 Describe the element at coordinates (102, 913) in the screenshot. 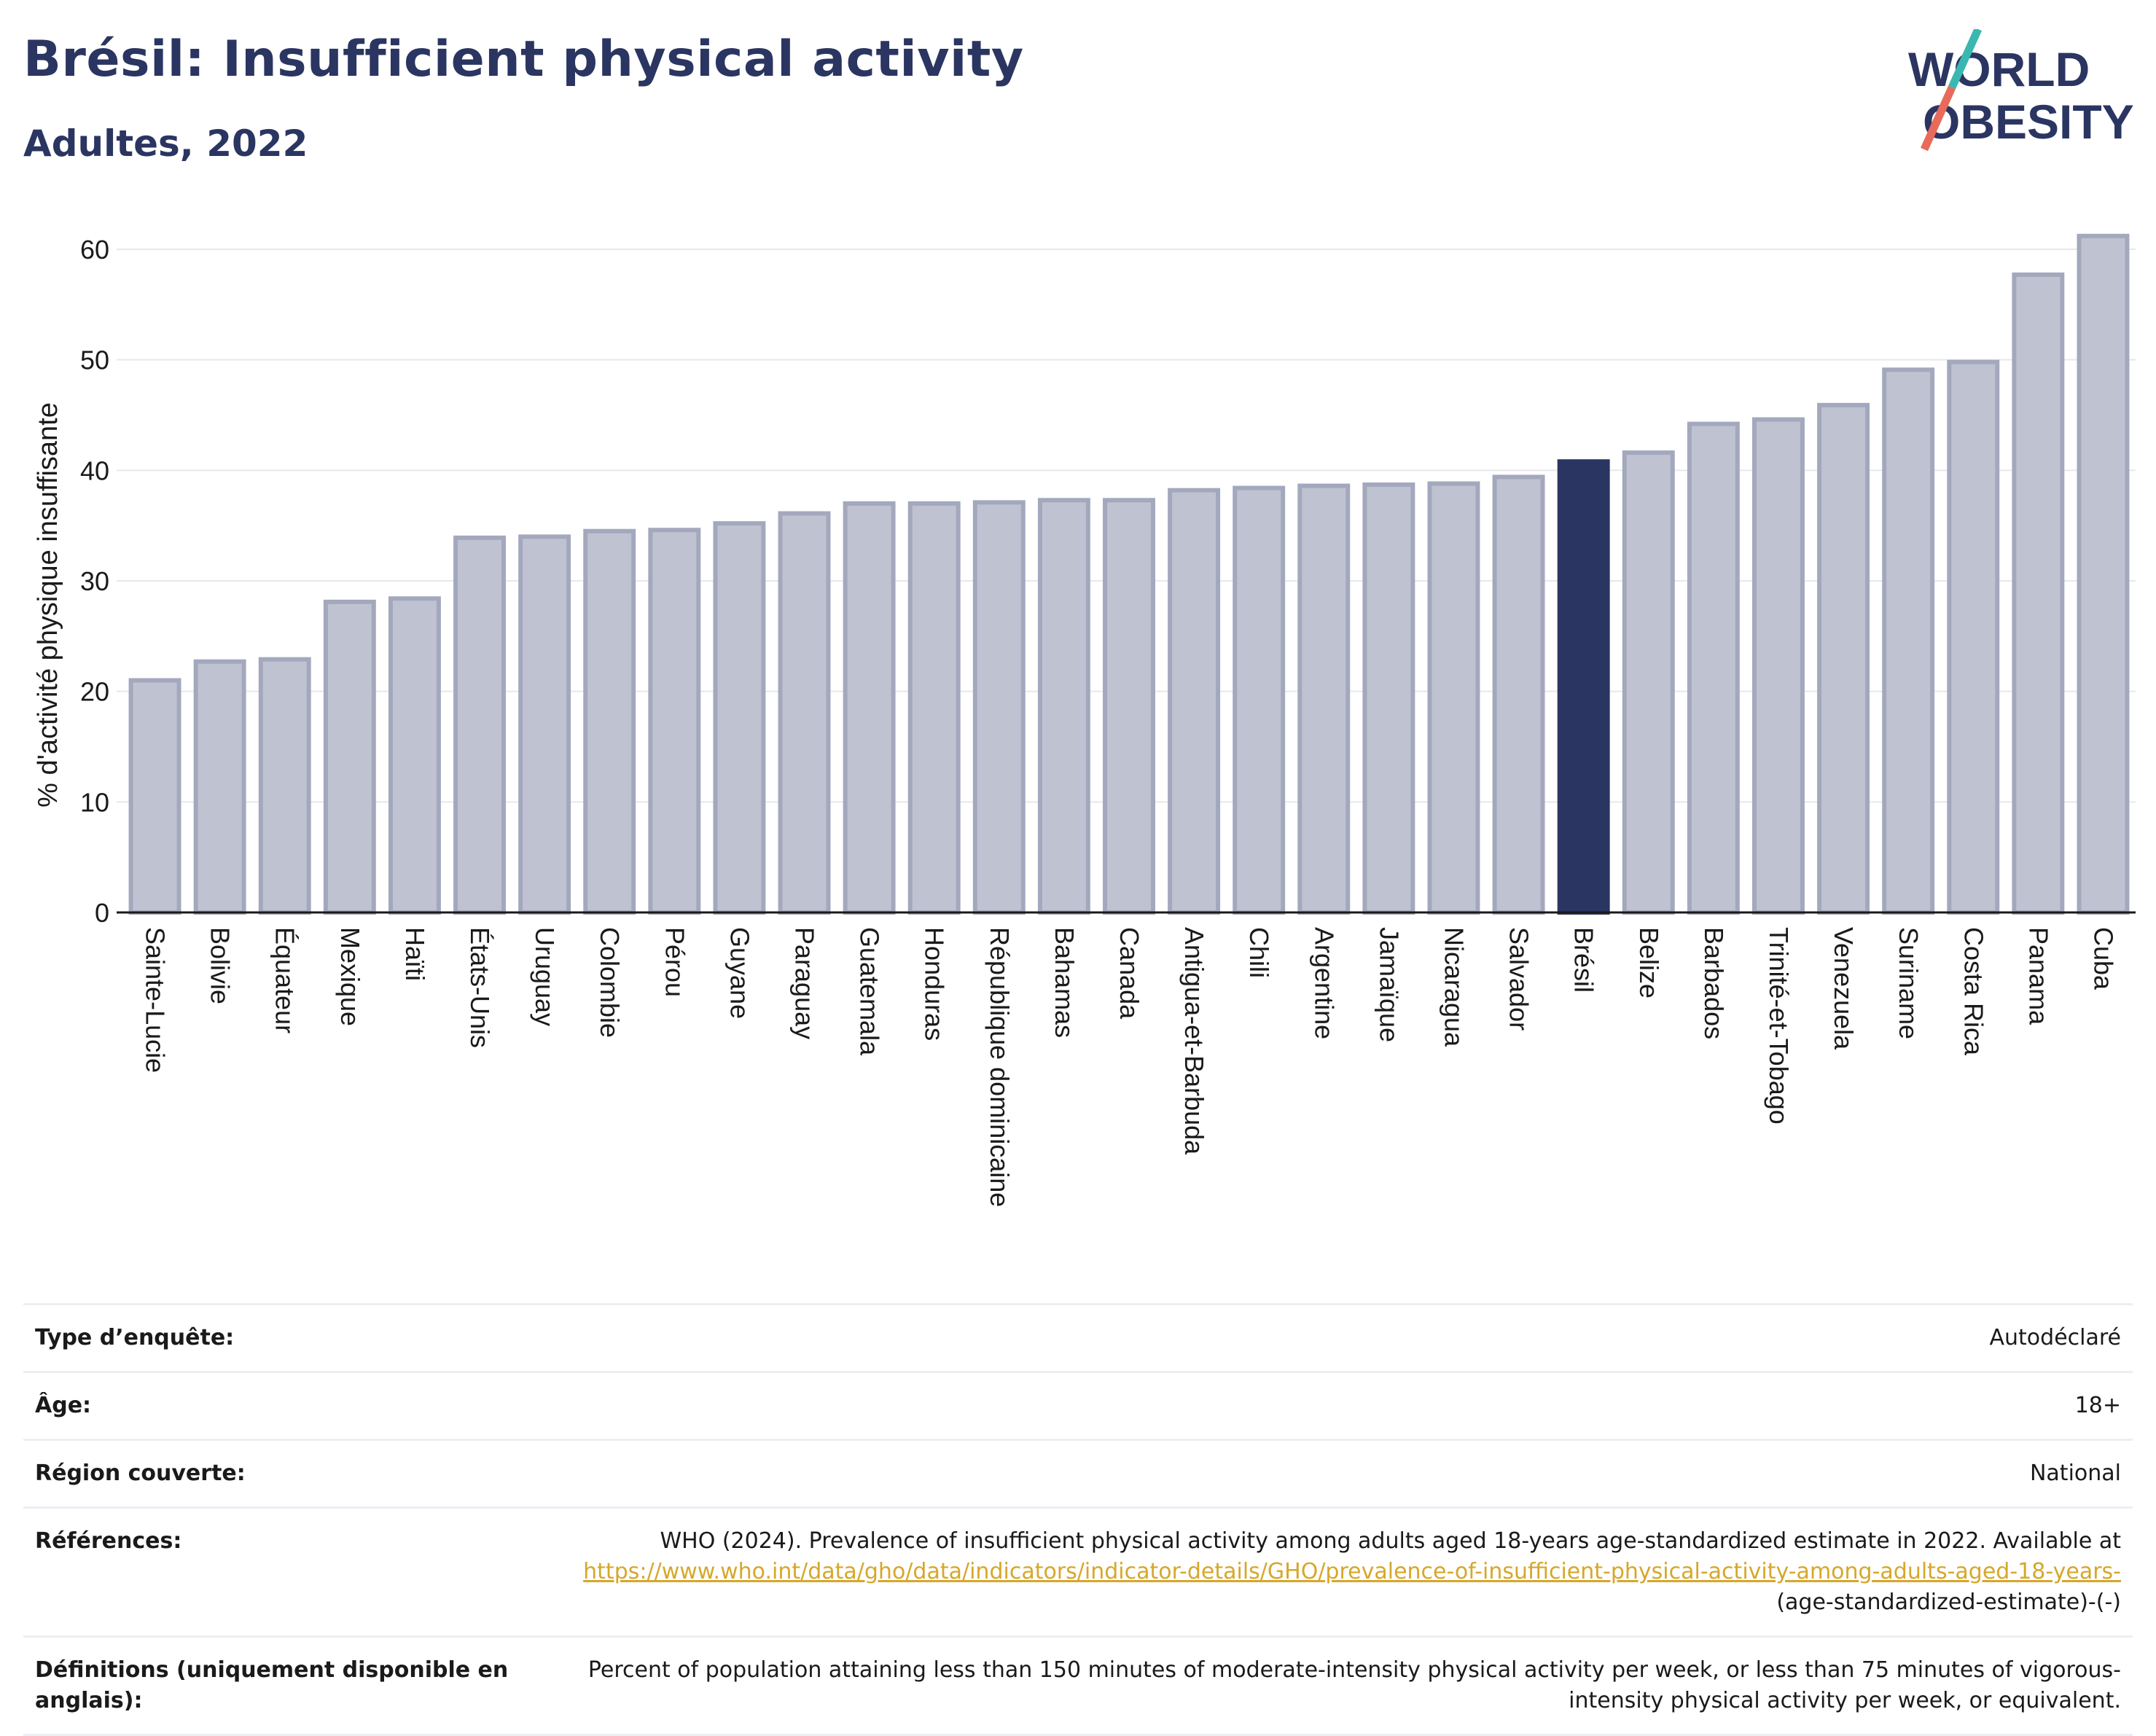

I see `y-tick-label: 0` at that location.